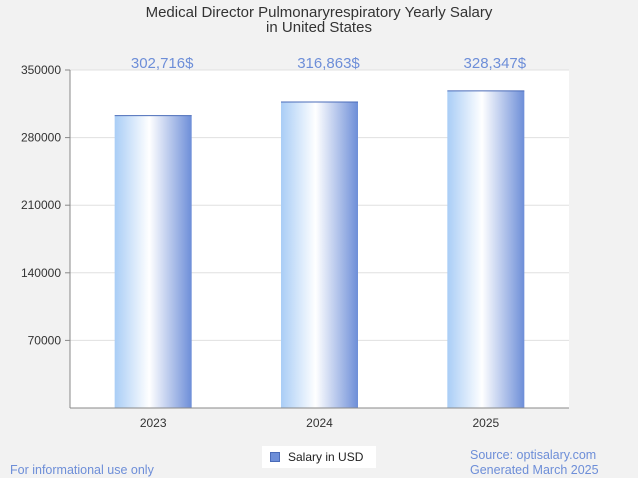 This screenshot has height=478, width=638. I want to click on data-label: 302,716$, so click(162, 63).